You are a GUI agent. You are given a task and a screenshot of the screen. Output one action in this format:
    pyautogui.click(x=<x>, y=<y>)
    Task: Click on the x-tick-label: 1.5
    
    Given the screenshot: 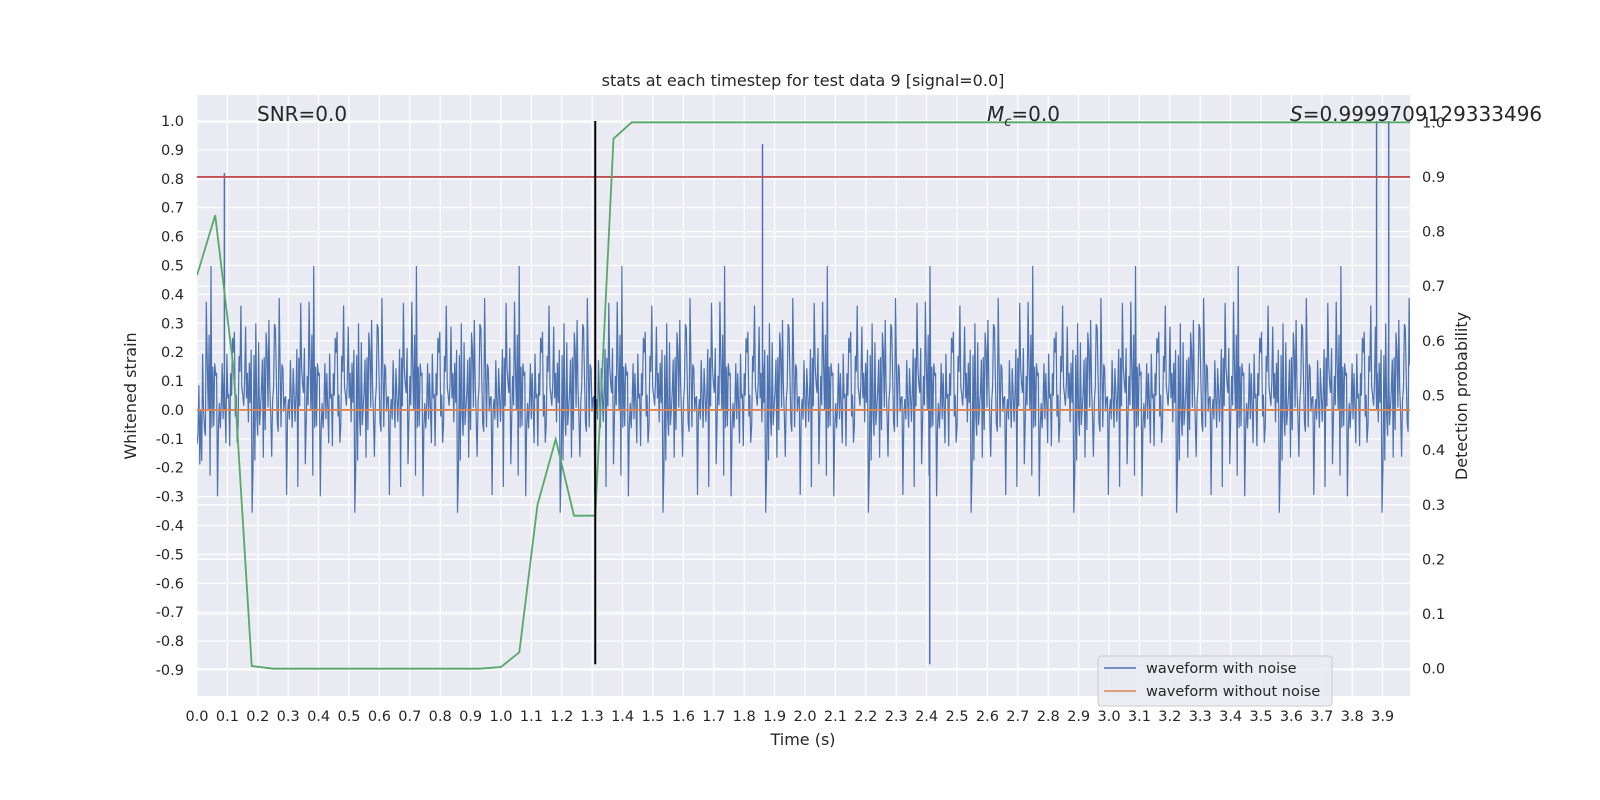 What is the action you would take?
    pyautogui.click(x=652, y=717)
    